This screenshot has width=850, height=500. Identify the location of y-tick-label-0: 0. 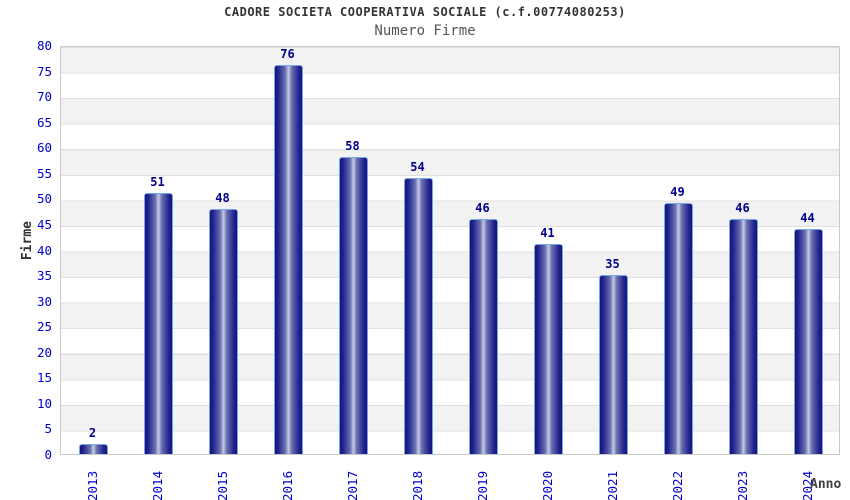
(48, 454).